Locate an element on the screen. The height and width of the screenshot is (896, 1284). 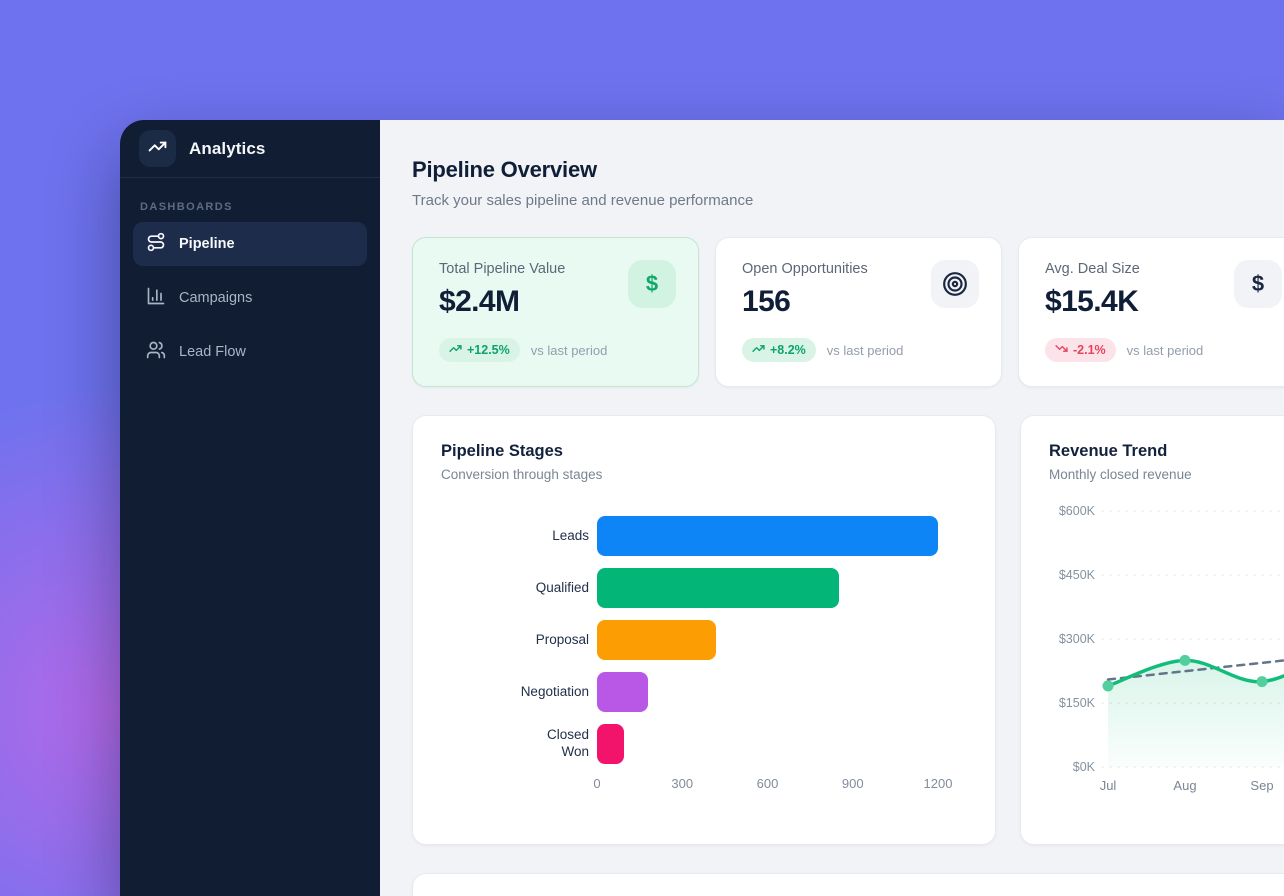
x-axis-tick: 0 is located at coordinates (597, 783).